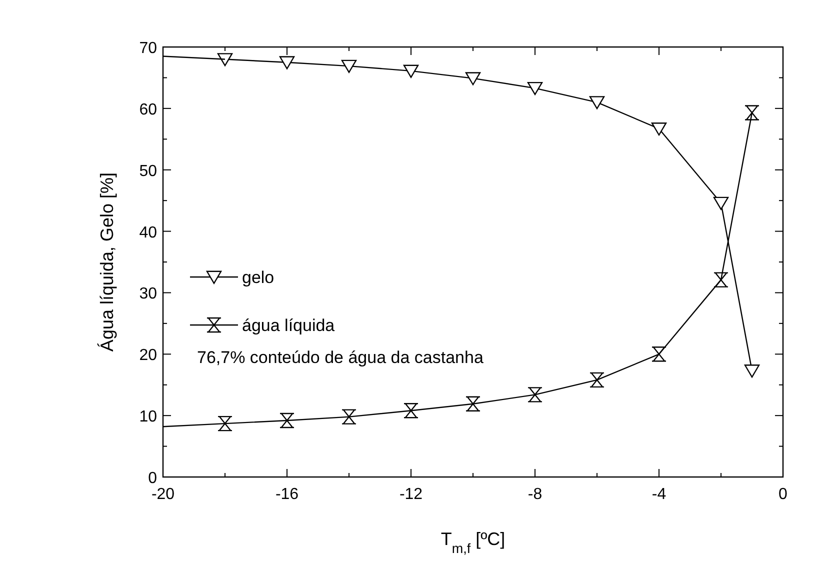  I want to click on x-tick-label: 0, so click(783, 494).